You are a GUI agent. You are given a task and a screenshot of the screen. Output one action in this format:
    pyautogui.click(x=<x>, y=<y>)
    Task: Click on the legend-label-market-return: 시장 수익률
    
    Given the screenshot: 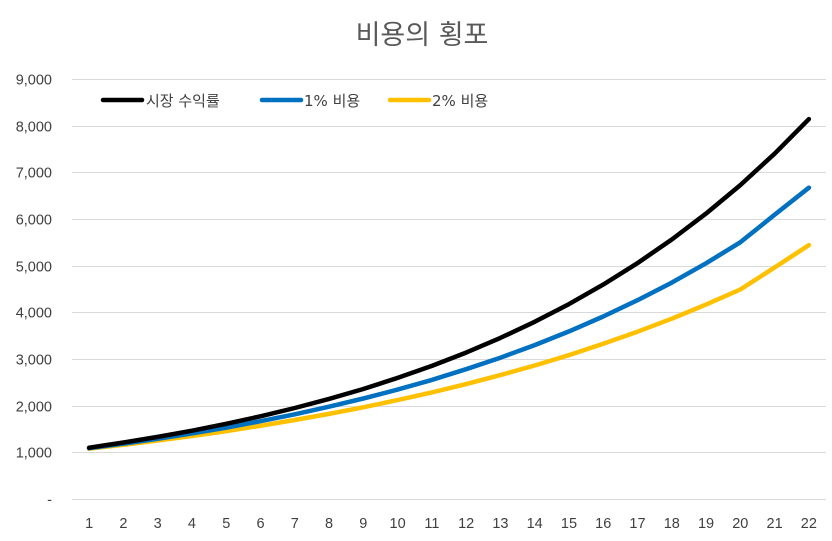 What is the action you would take?
    pyautogui.click(x=183, y=101)
    